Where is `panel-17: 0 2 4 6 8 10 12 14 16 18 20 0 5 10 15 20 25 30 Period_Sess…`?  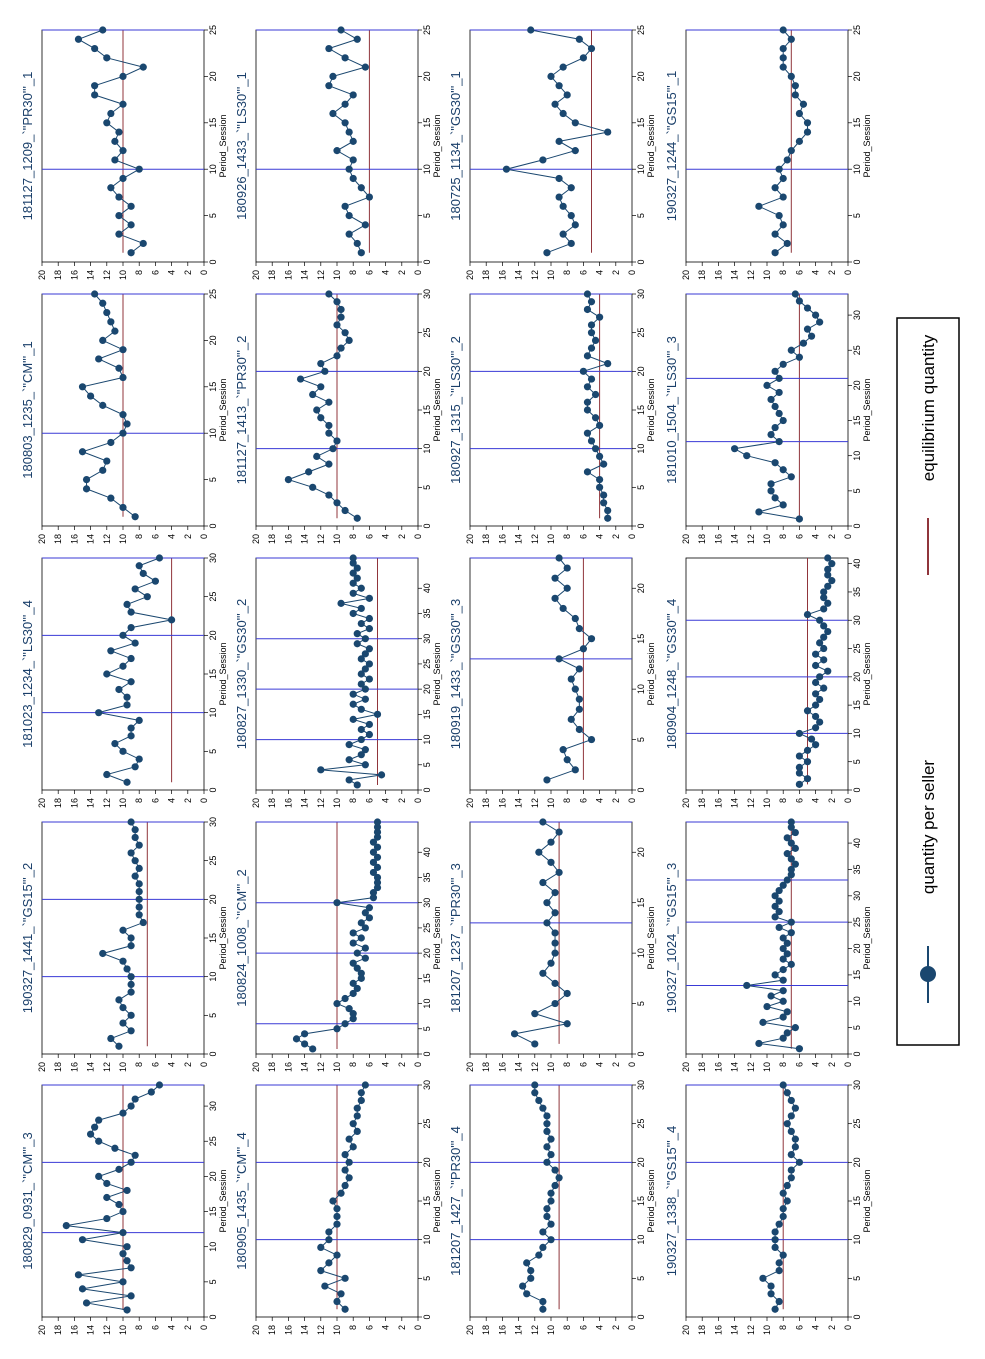
panel-17: 0 2 4 6 8 10 12 14 16 18 20 0 5 10 15 20 25 30 Period_Sess… is located at coordinates (124, 1208).